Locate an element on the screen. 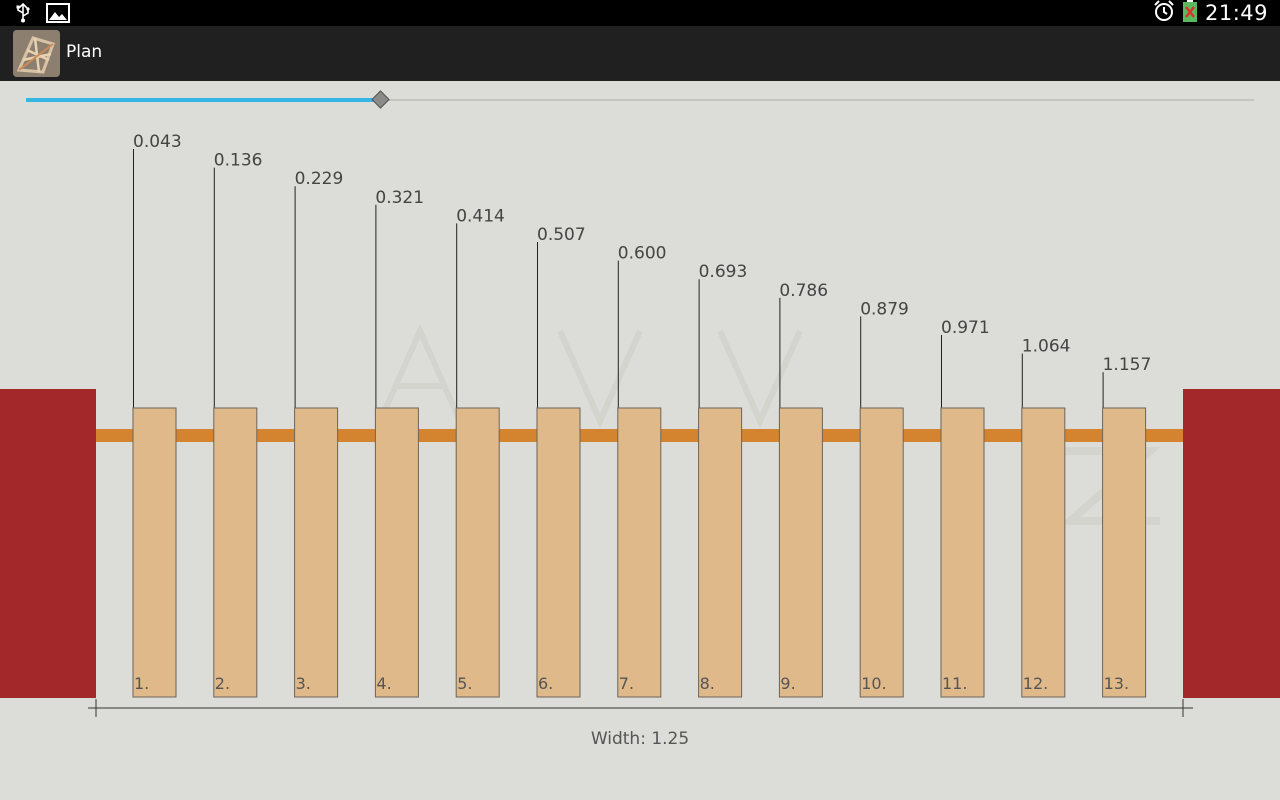  post-offset-label: 0.229 is located at coordinates (319, 179).